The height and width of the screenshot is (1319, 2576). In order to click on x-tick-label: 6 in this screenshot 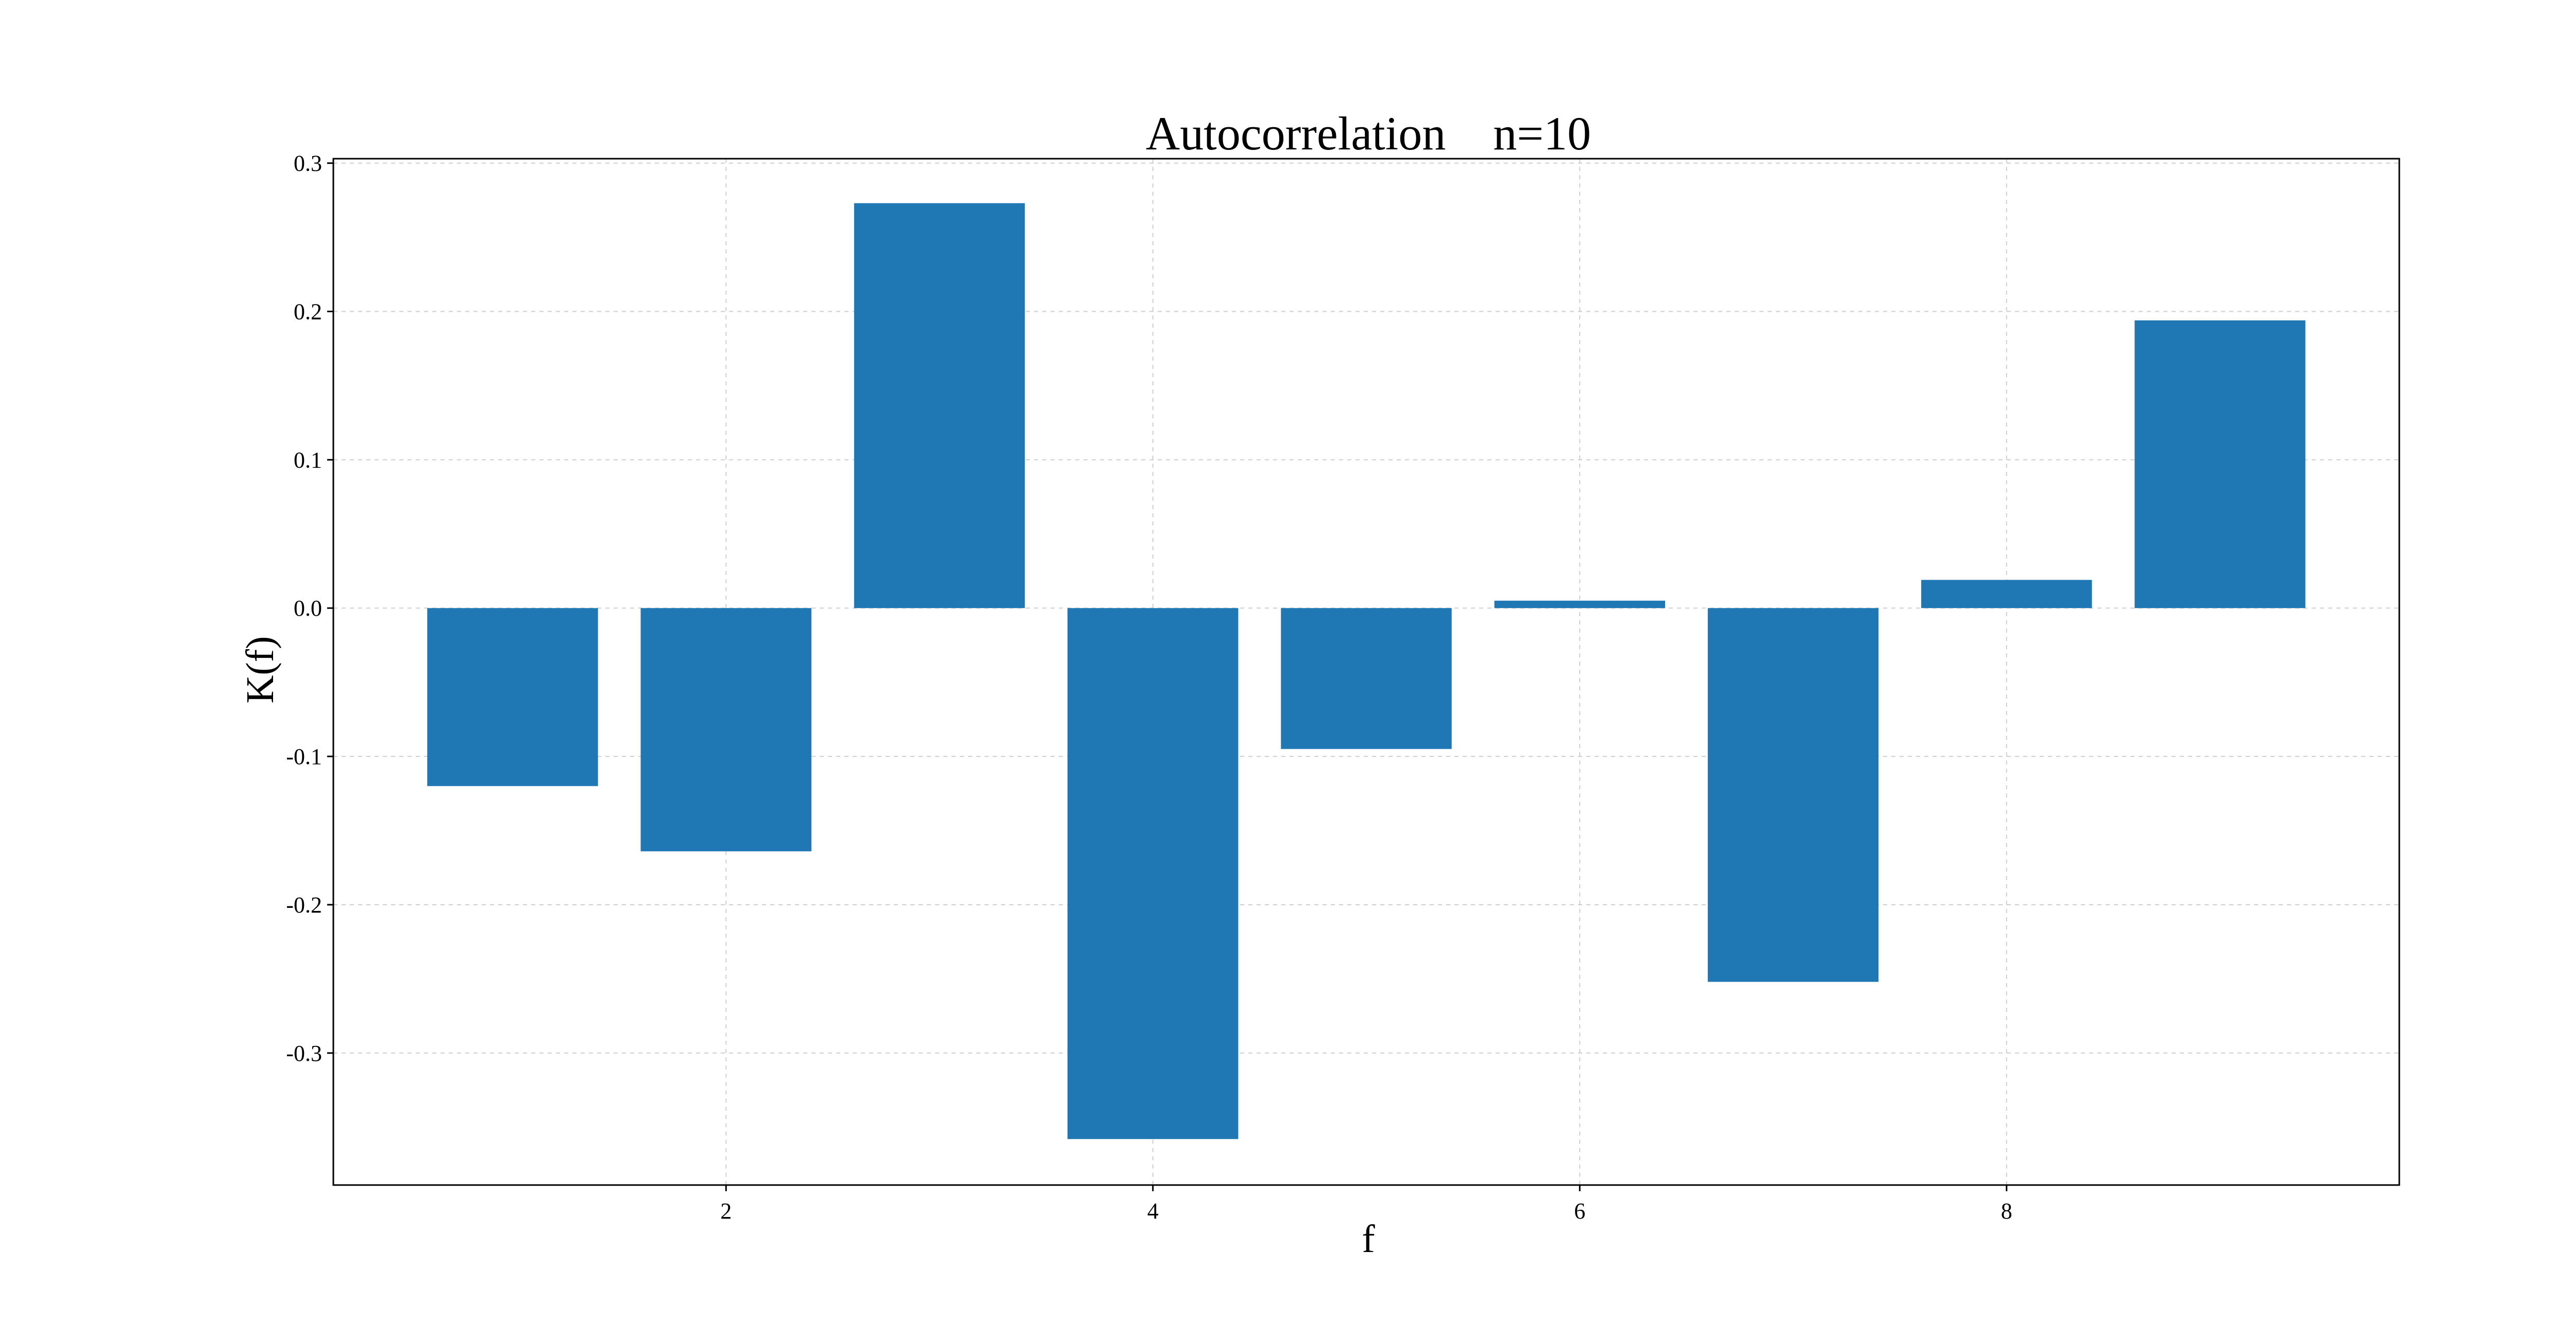, I will do `click(1579, 1211)`.